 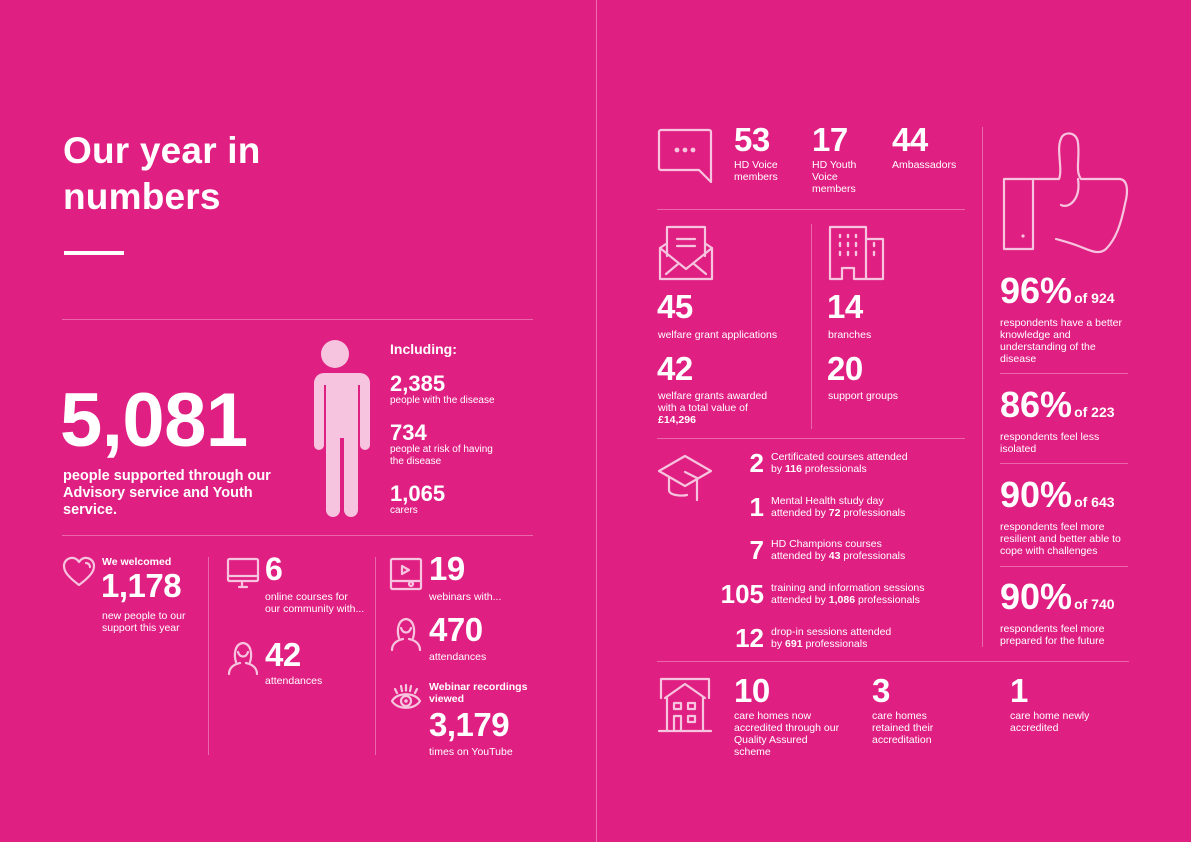 I want to click on training-value: 105, so click(x=742, y=594).